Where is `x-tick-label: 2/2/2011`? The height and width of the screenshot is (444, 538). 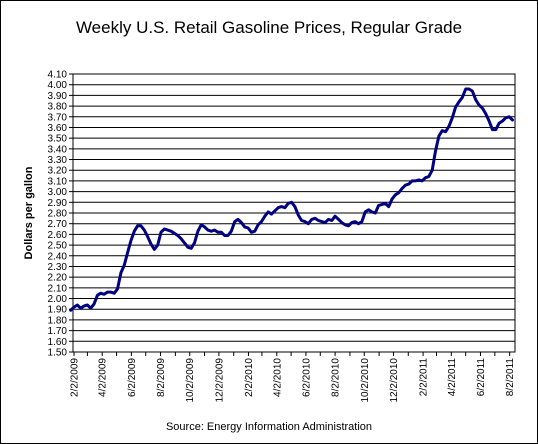
x-tick-label: 2/2/2011 is located at coordinates (424, 377).